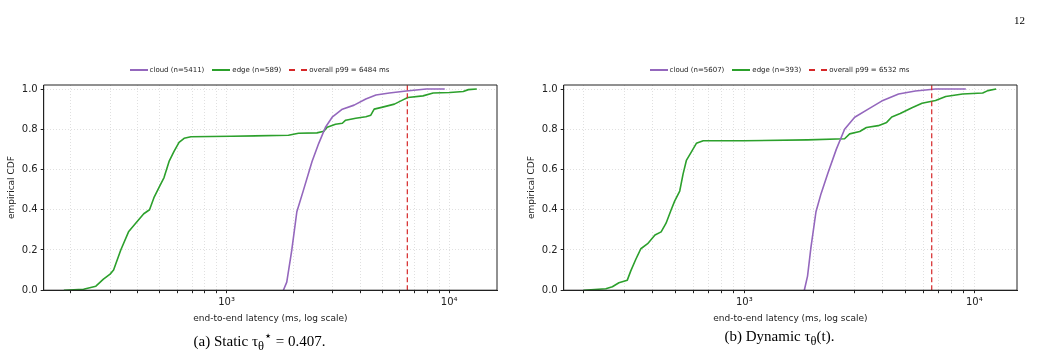 The image size is (1039, 363). What do you see at coordinates (1019, 20) in the screenshot?
I see `text: 12` at bounding box center [1019, 20].